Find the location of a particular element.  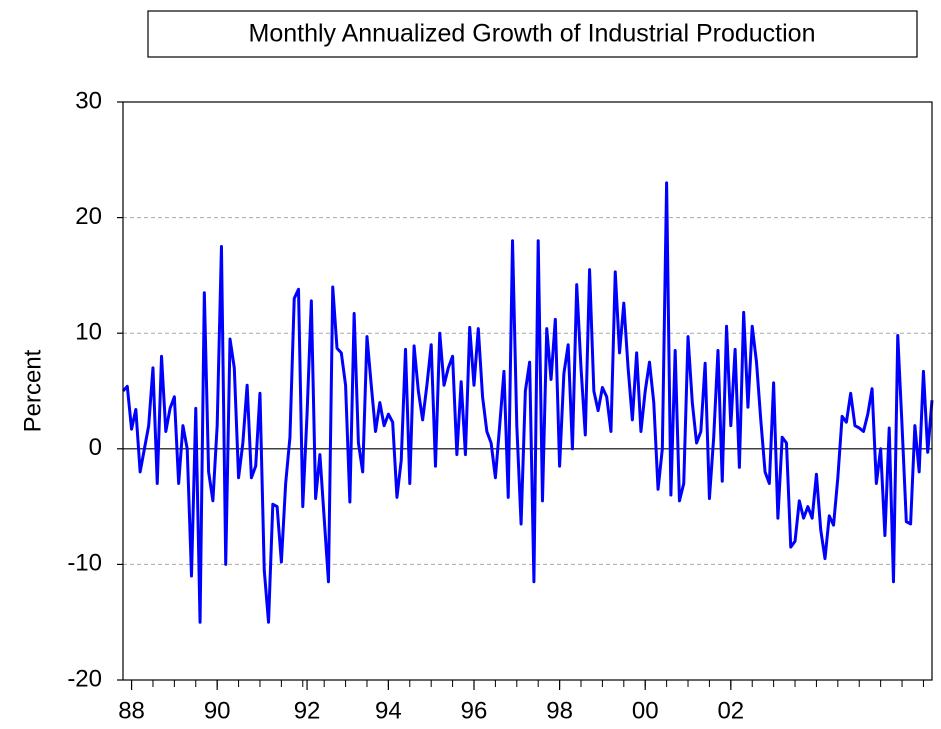

y-tick-label: 0 is located at coordinates (95, 447).